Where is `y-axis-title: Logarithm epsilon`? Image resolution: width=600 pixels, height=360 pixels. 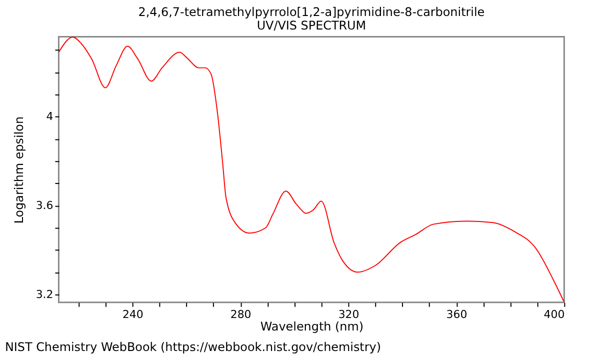 y-axis-title: Logarithm epsilon is located at coordinates (19, 170).